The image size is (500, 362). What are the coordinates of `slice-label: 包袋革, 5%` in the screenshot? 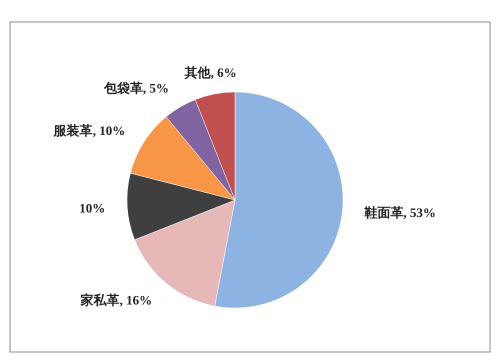 It's located at (135, 88).